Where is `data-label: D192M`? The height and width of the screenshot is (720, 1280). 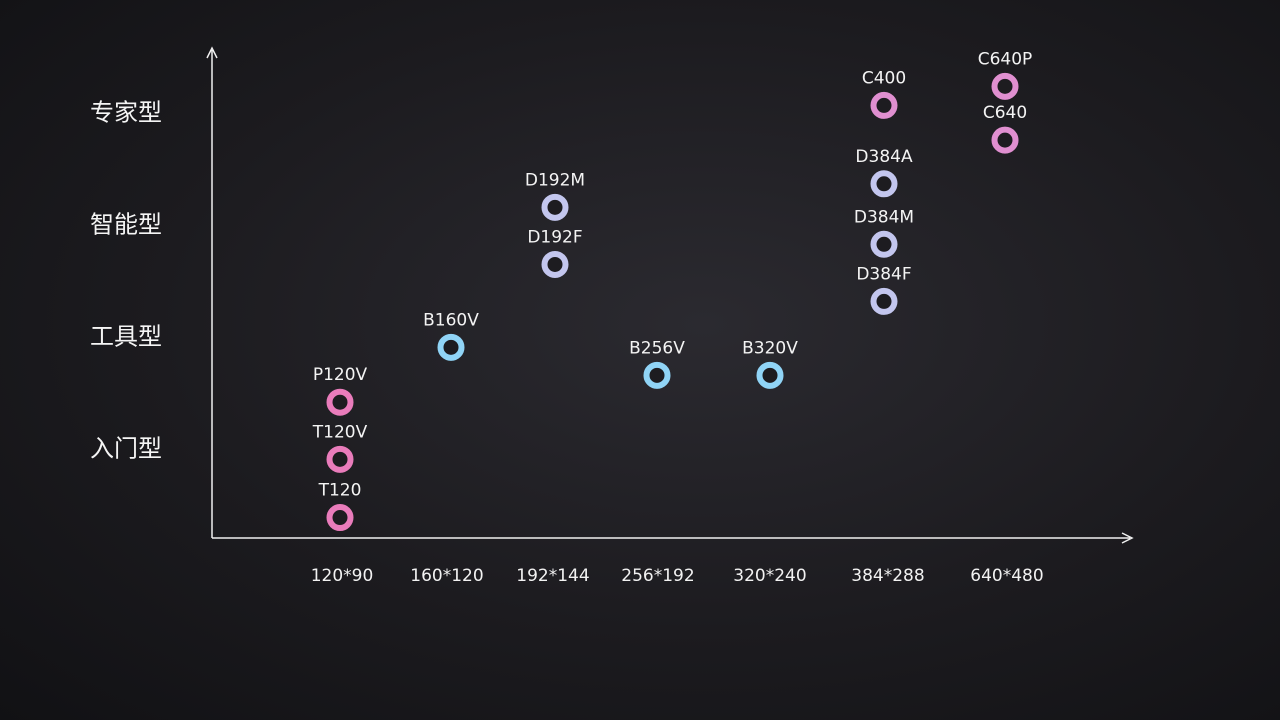
data-label: D192M is located at coordinates (555, 180).